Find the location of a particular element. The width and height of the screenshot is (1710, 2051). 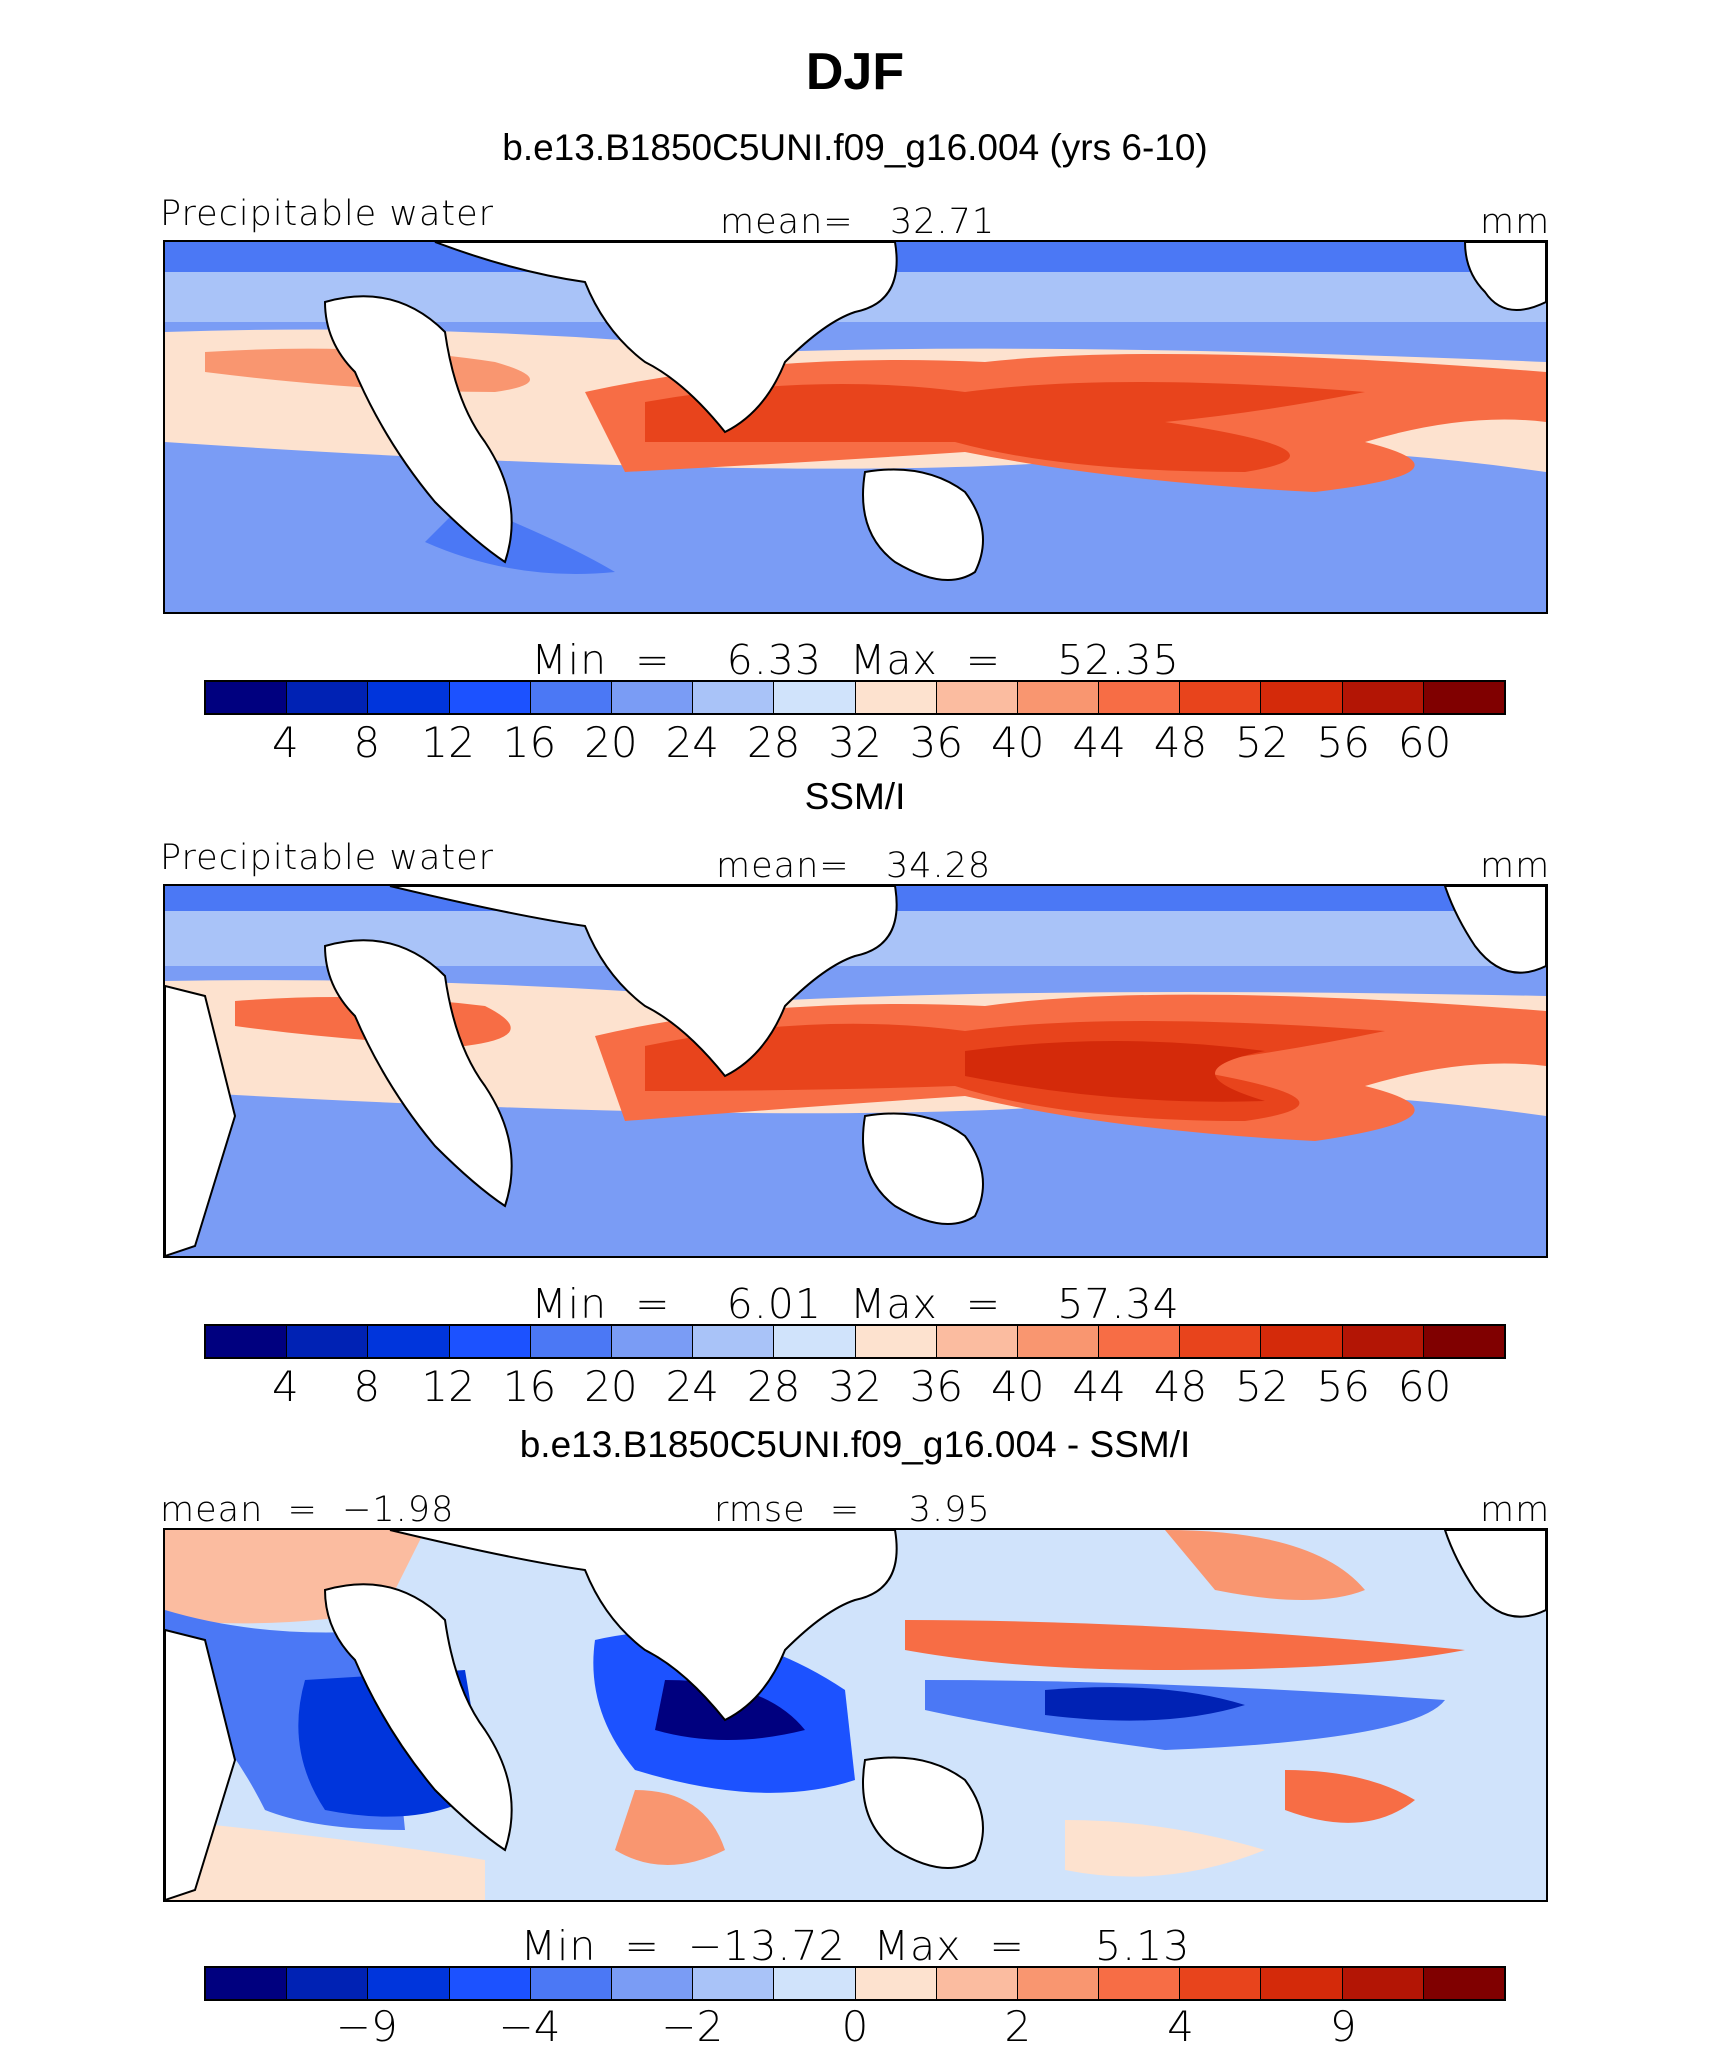

colorbar-tick-label: 9 is located at coordinates (1343, 2026).